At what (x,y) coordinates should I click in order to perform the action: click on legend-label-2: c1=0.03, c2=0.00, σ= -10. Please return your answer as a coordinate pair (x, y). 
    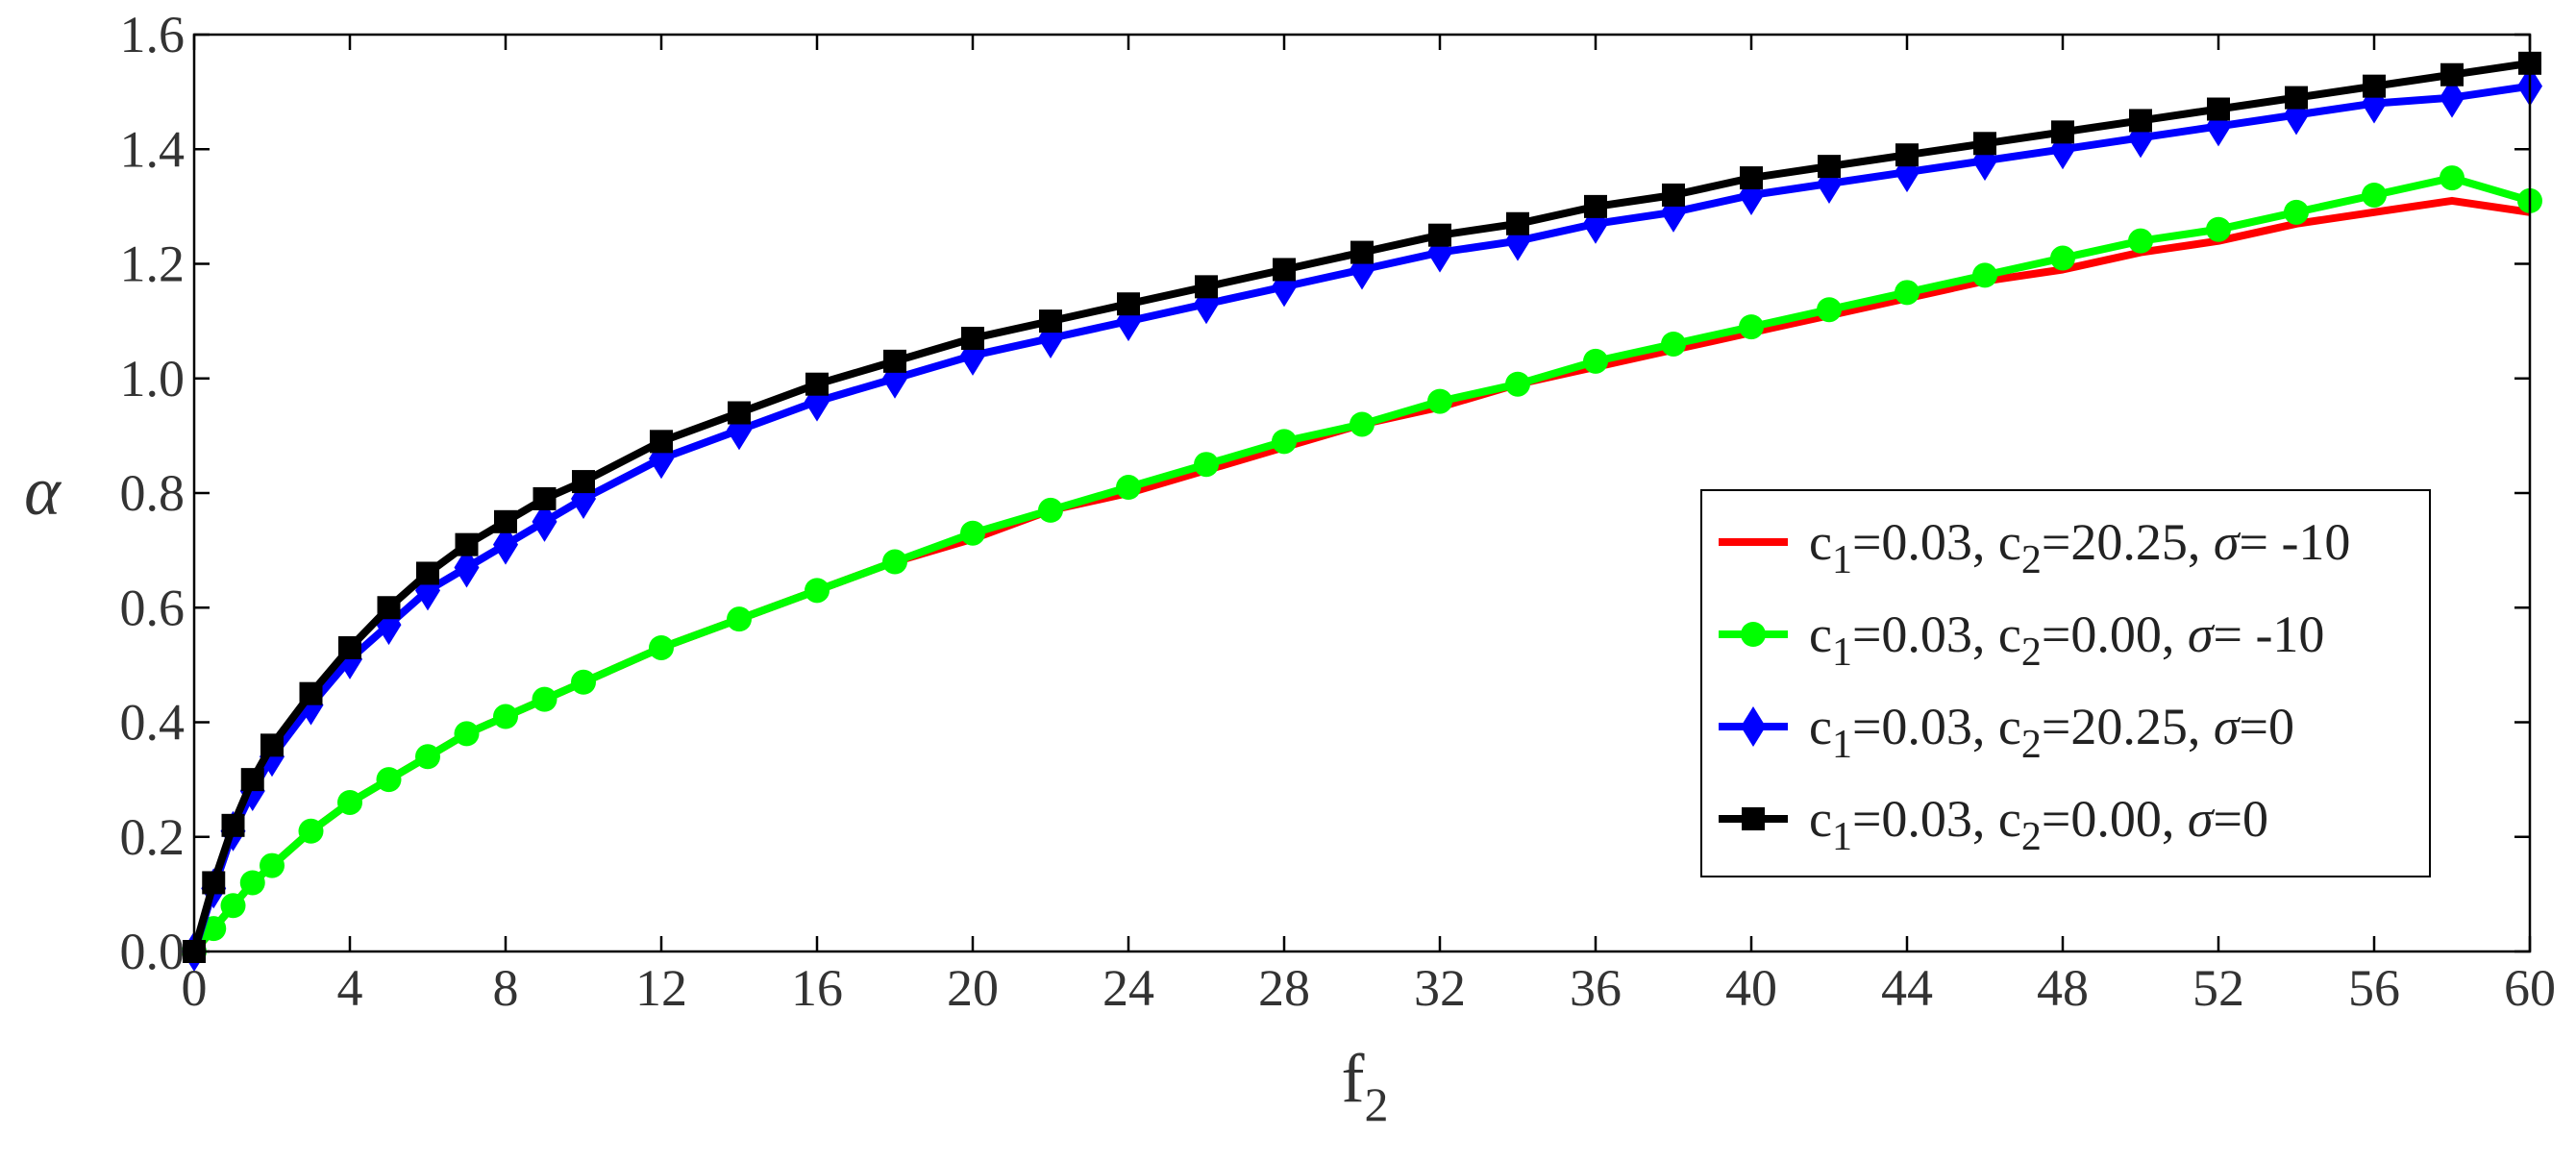
    Looking at the image, I should click on (2066, 640).